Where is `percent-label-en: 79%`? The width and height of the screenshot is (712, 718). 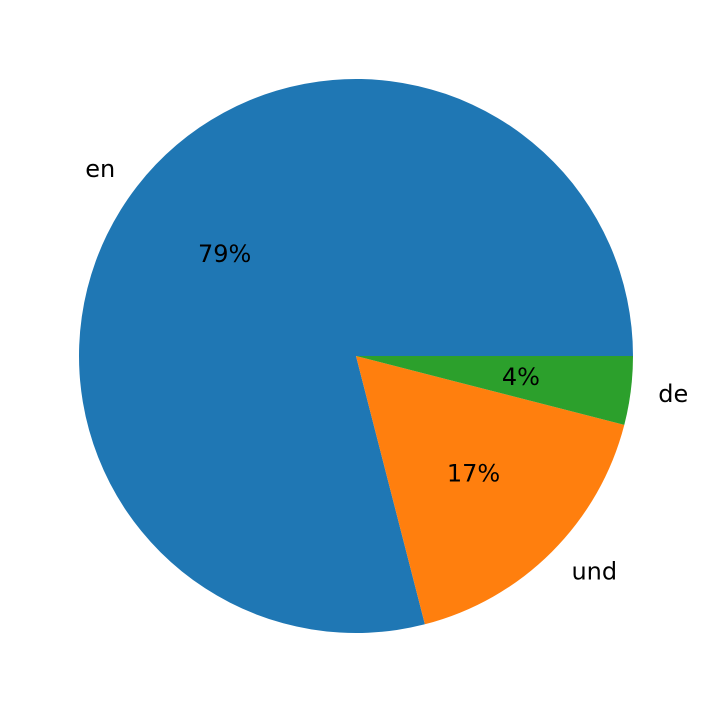
percent-label-en: 79% is located at coordinates (224, 254).